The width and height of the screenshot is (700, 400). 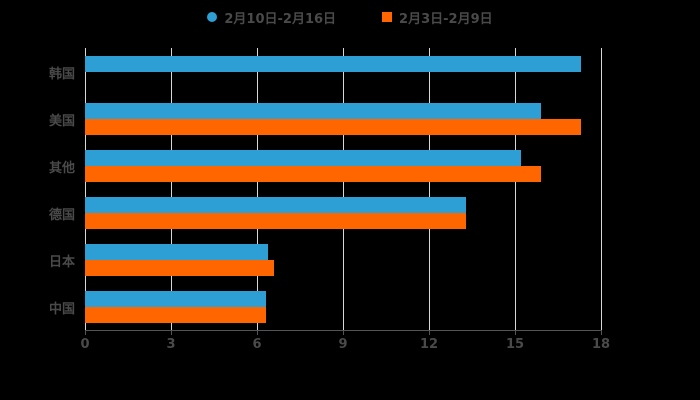 What do you see at coordinates (61, 215) in the screenshot?
I see `y-axis-label-德国: 德国` at bounding box center [61, 215].